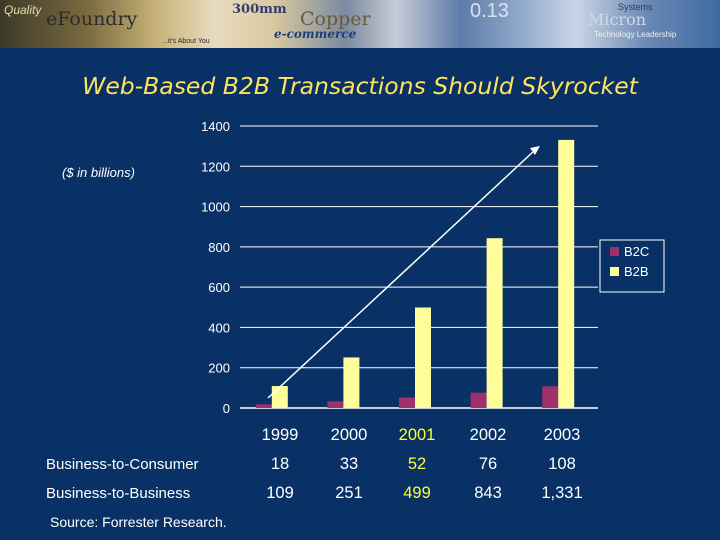 The image size is (720, 540). What do you see at coordinates (138, 522) in the screenshot?
I see `source-note: Source: Forrester Research.` at bounding box center [138, 522].